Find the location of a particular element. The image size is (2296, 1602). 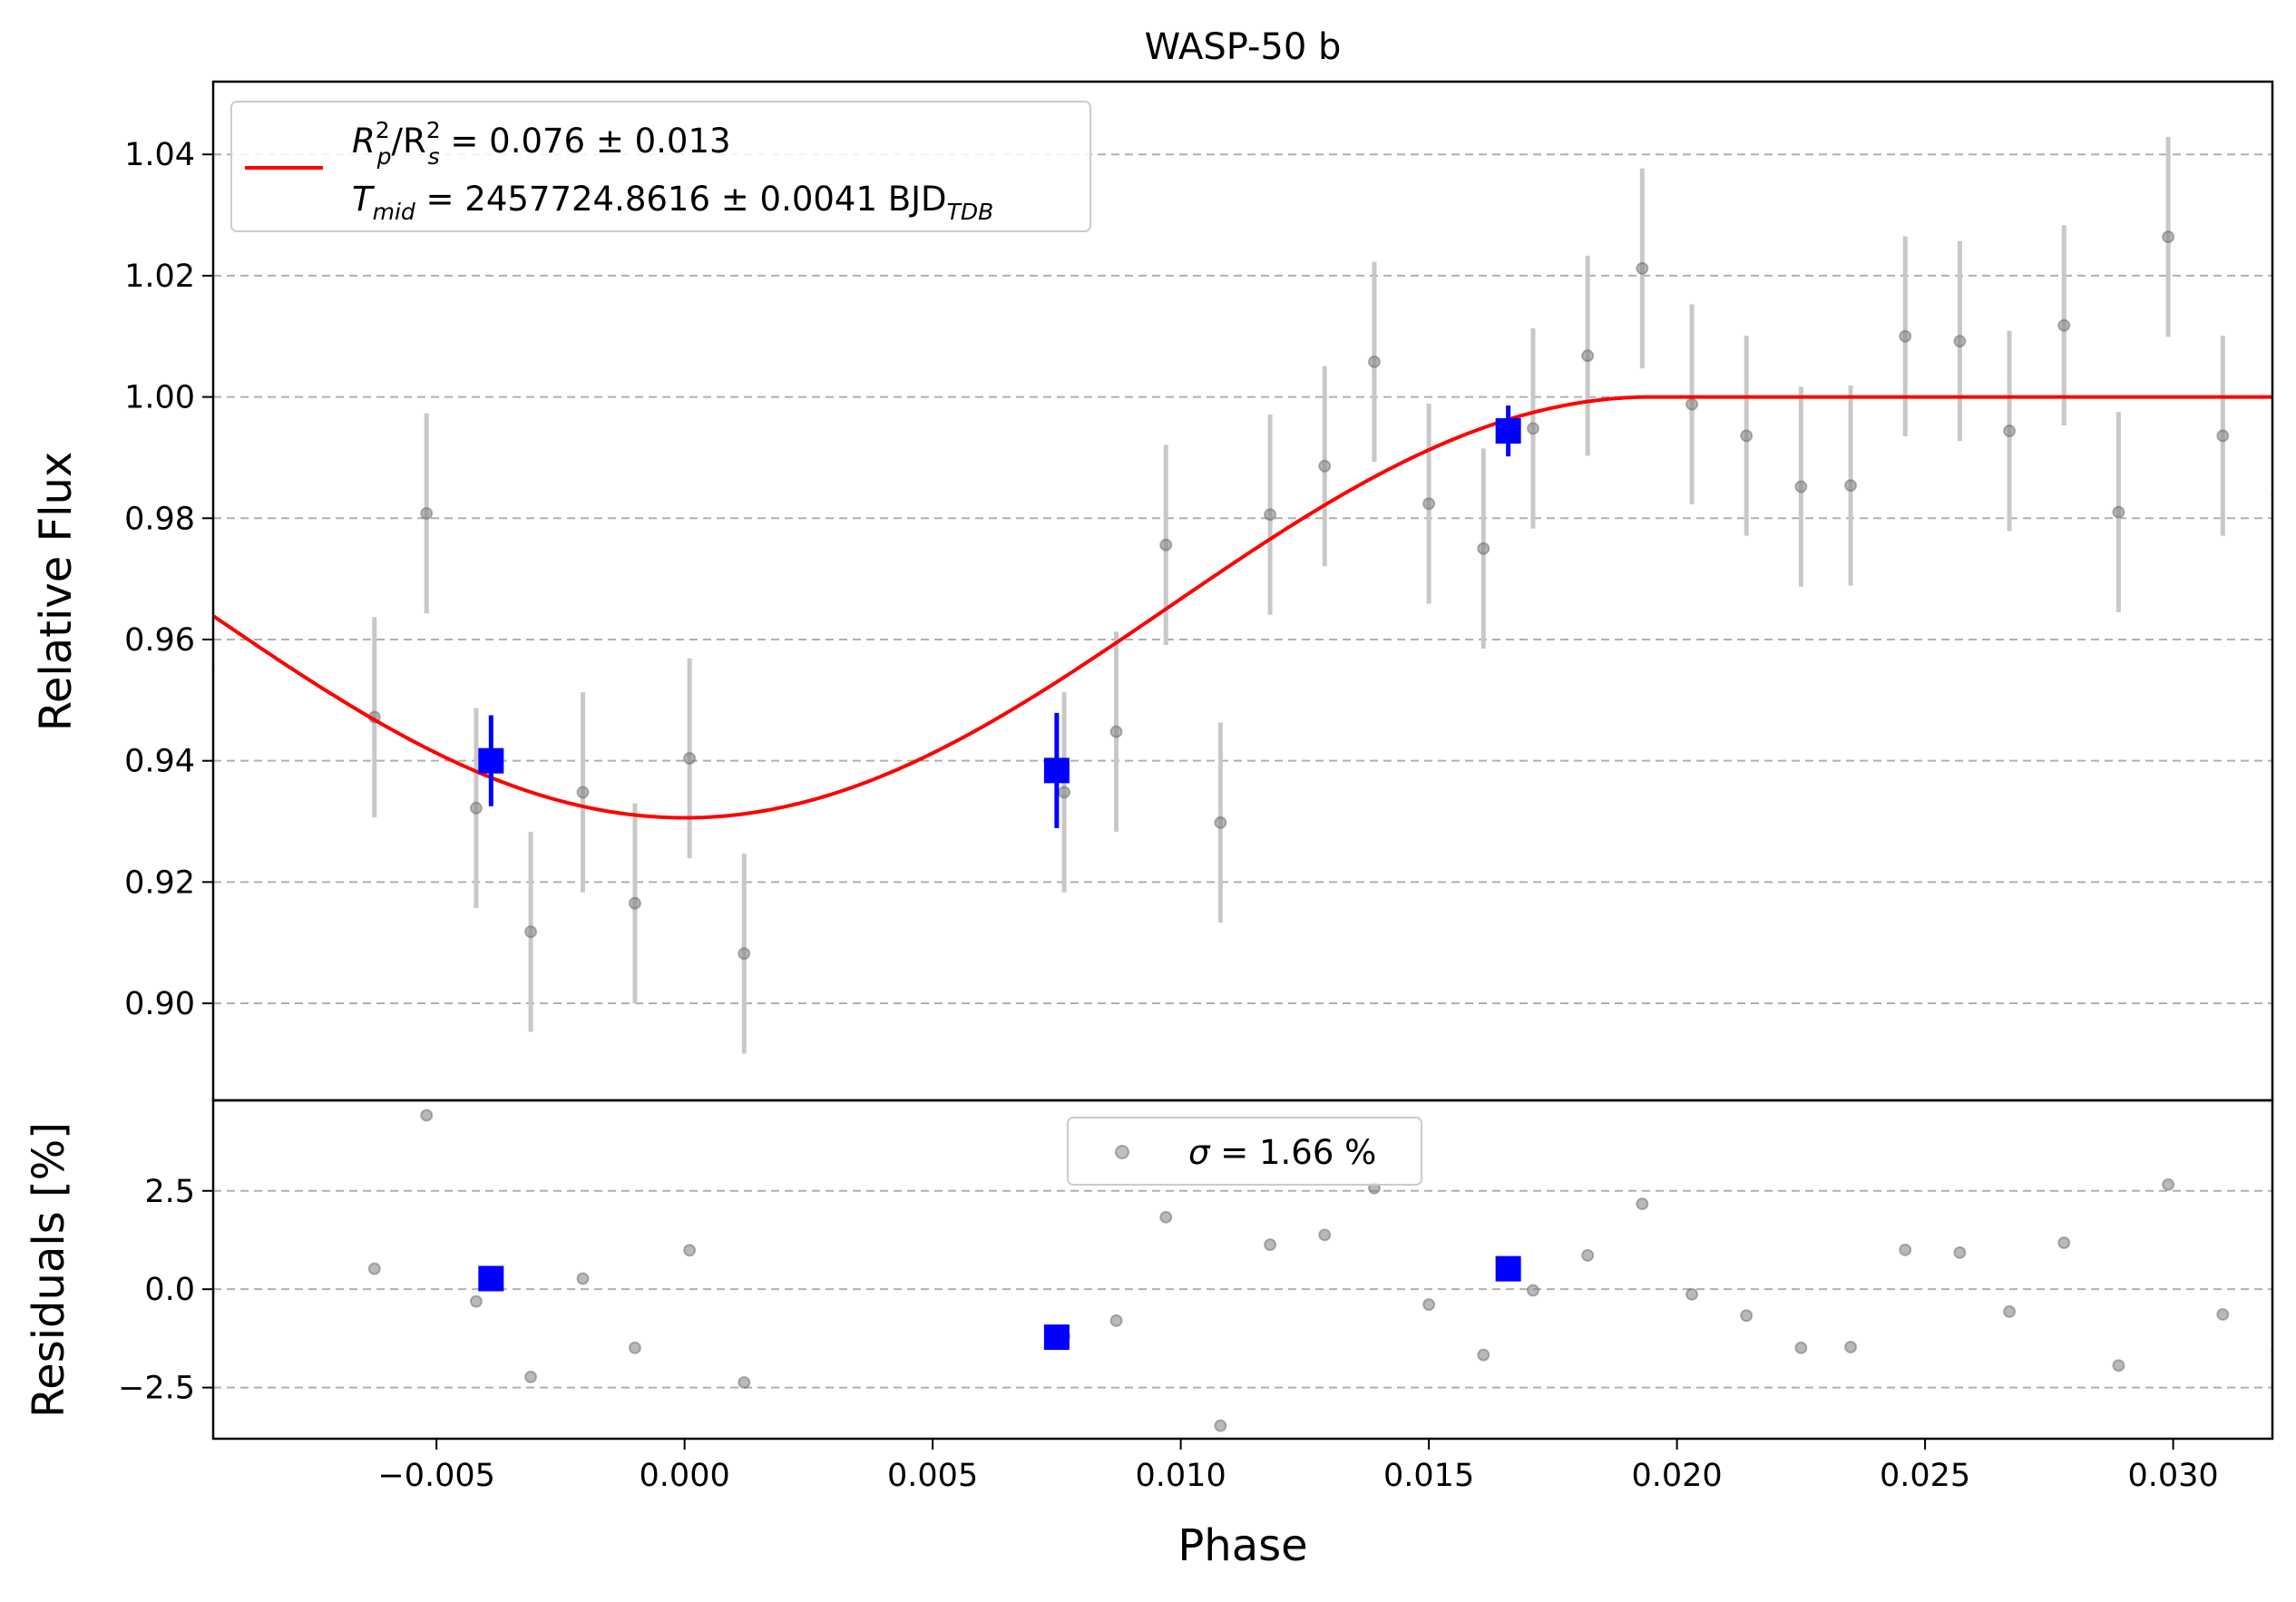

main-legend-box is located at coordinates (660, 166).